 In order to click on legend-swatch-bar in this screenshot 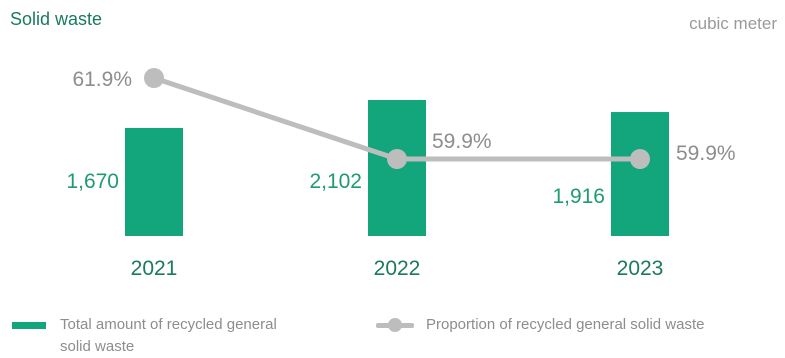, I will do `click(29, 325)`.